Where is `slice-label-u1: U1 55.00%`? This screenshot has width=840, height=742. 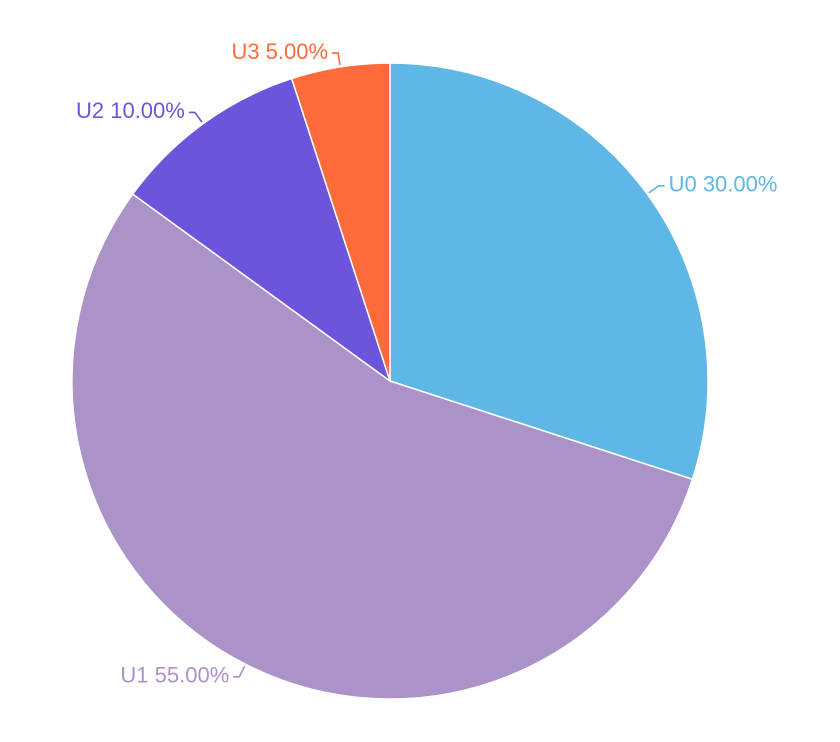 slice-label-u1: U1 55.00% is located at coordinates (174, 675).